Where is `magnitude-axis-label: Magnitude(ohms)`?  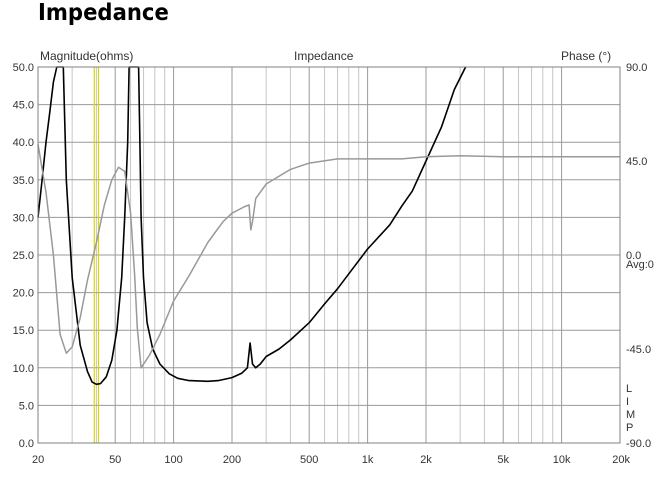
magnitude-axis-label: Magnitude(ohms) is located at coordinates (87, 56).